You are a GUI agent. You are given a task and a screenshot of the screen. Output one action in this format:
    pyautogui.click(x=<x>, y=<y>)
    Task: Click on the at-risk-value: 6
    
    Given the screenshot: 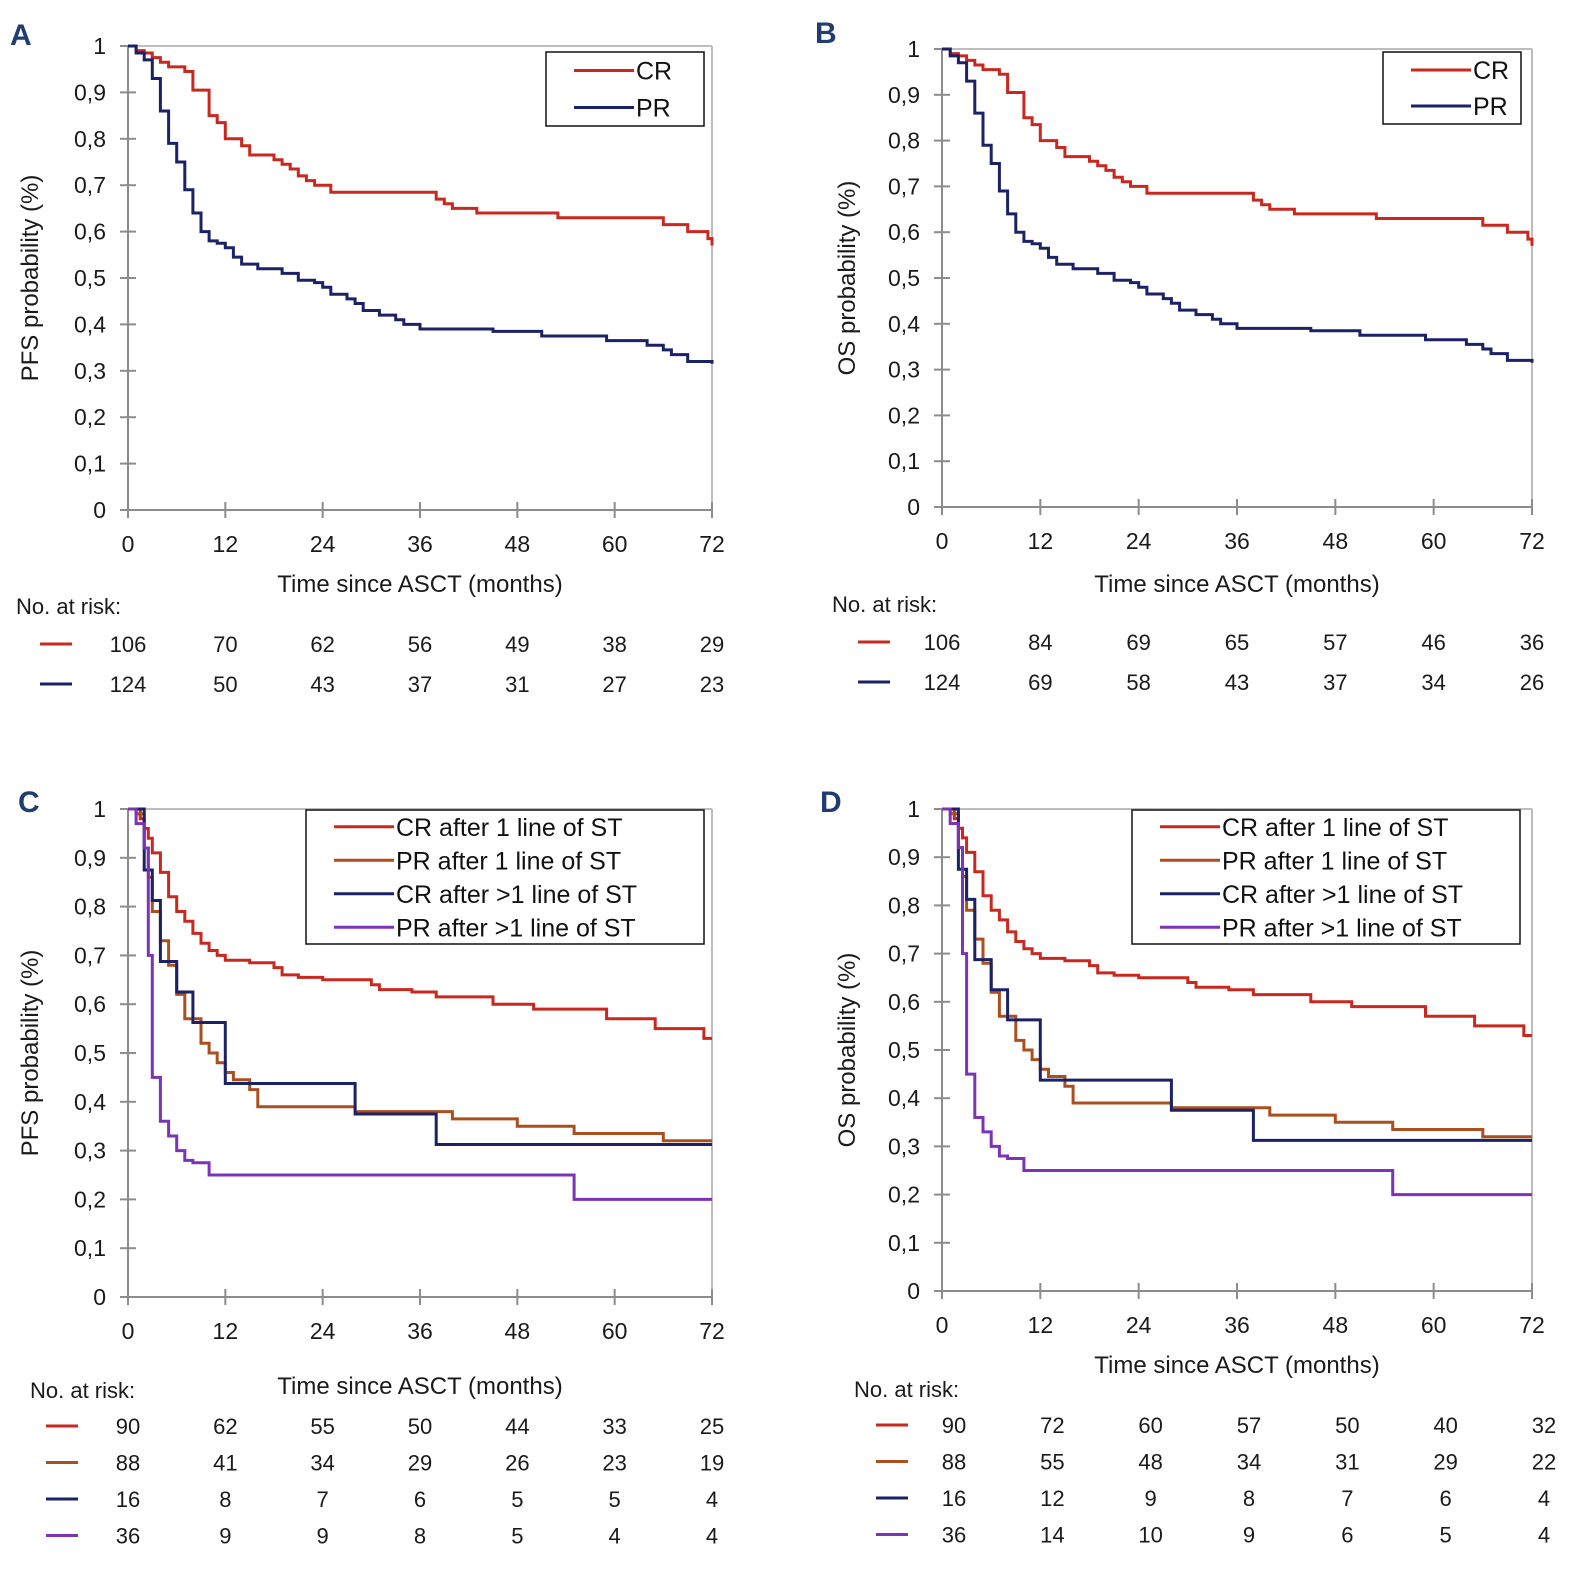 What is the action you would take?
    pyautogui.click(x=1446, y=1498)
    